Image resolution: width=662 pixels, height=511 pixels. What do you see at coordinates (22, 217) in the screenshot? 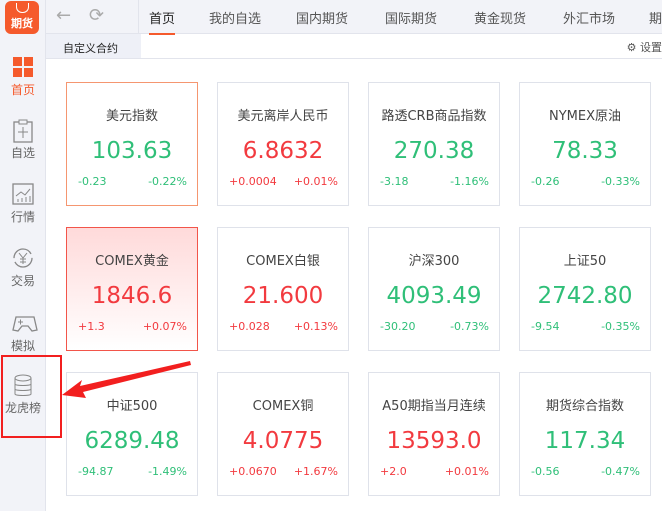
I see `sidebar-item-label: 行情` at bounding box center [22, 217].